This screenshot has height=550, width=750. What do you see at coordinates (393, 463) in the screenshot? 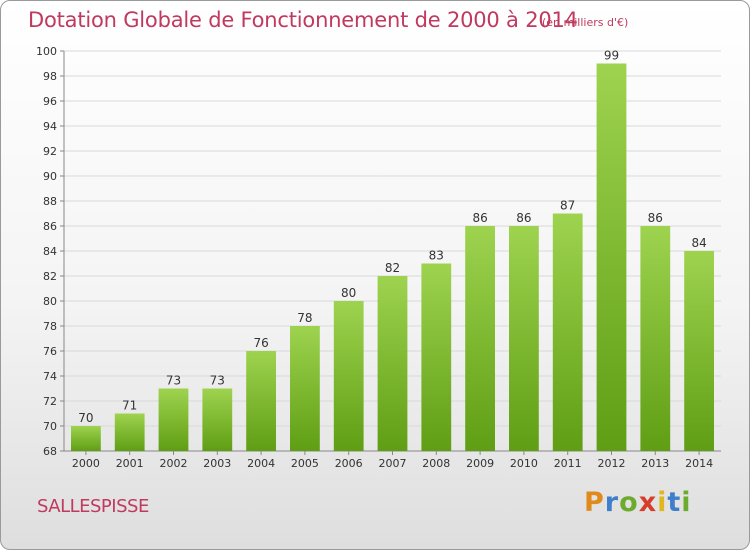
I see `x-tick-label: 2007` at bounding box center [393, 463].